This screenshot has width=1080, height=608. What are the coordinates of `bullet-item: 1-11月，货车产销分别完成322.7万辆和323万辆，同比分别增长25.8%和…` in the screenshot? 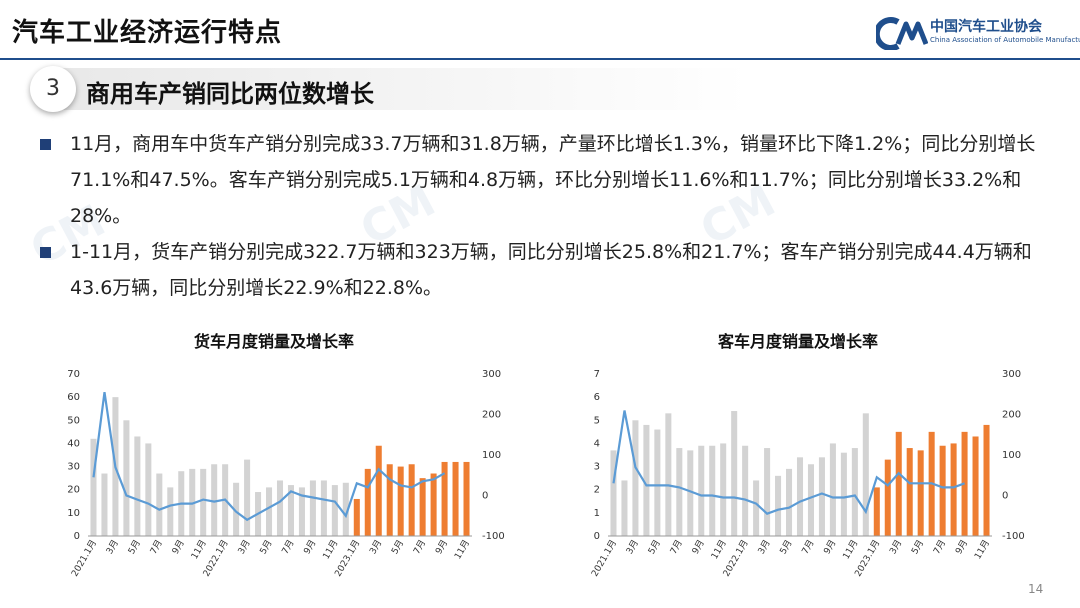 It's located at (550, 270).